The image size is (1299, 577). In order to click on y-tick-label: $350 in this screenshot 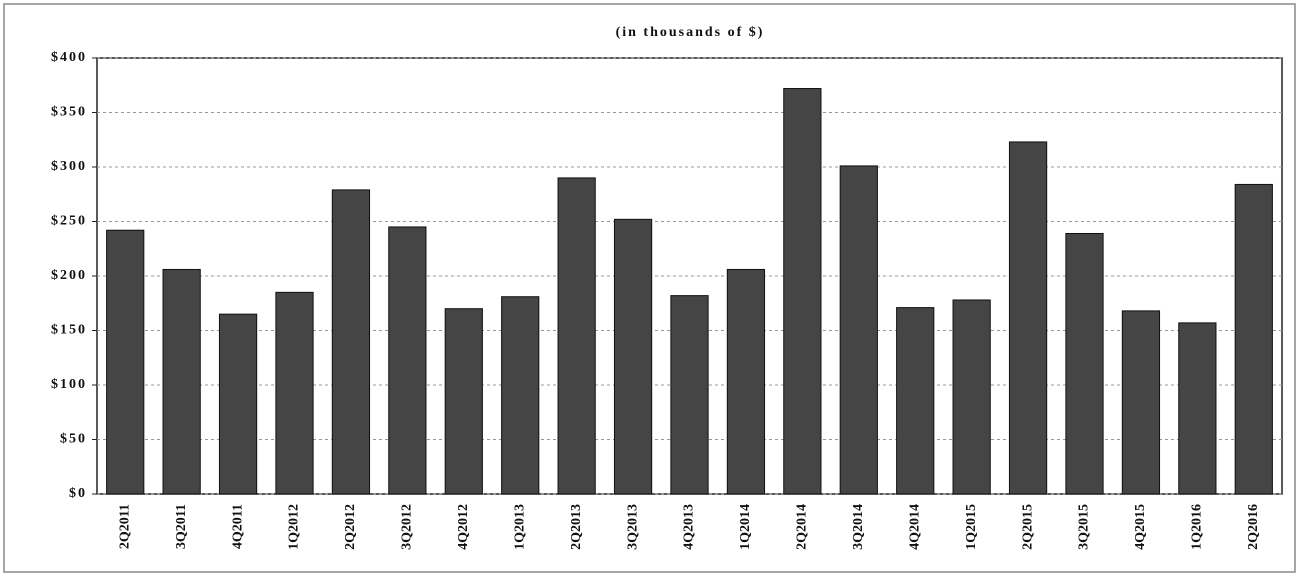, I will do `click(69, 112)`.